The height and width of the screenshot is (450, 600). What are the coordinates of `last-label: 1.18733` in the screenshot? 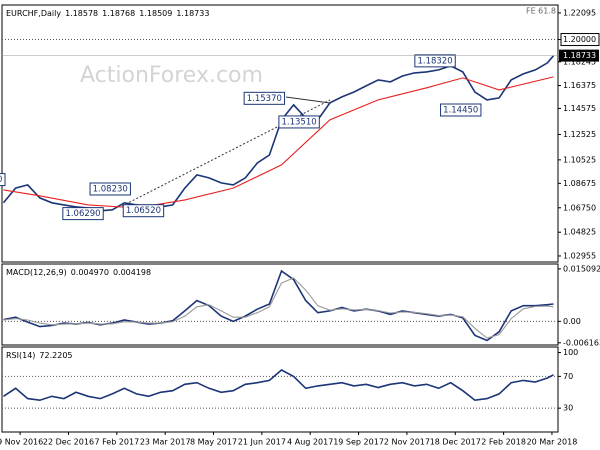 It's located at (579, 55).